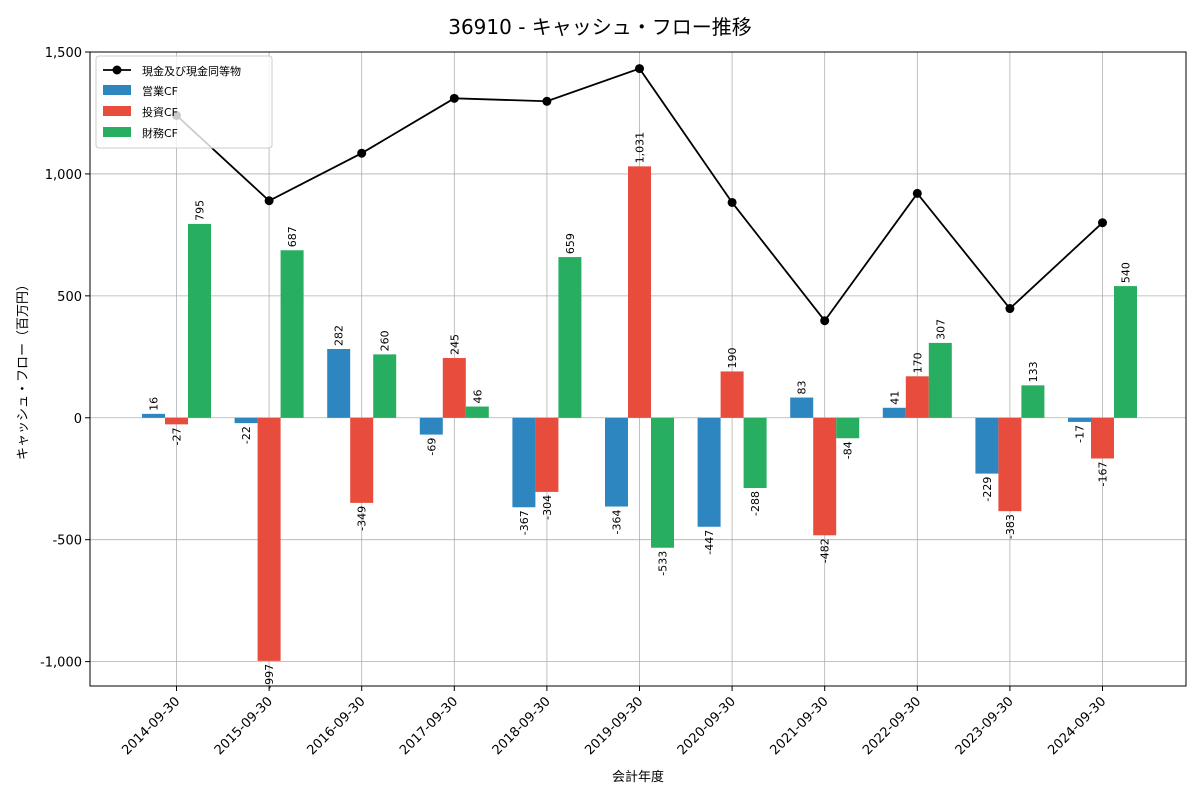  What do you see at coordinates (1080, 434) in the screenshot?
I see `data-label: -17` at bounding box center [1080, 434].